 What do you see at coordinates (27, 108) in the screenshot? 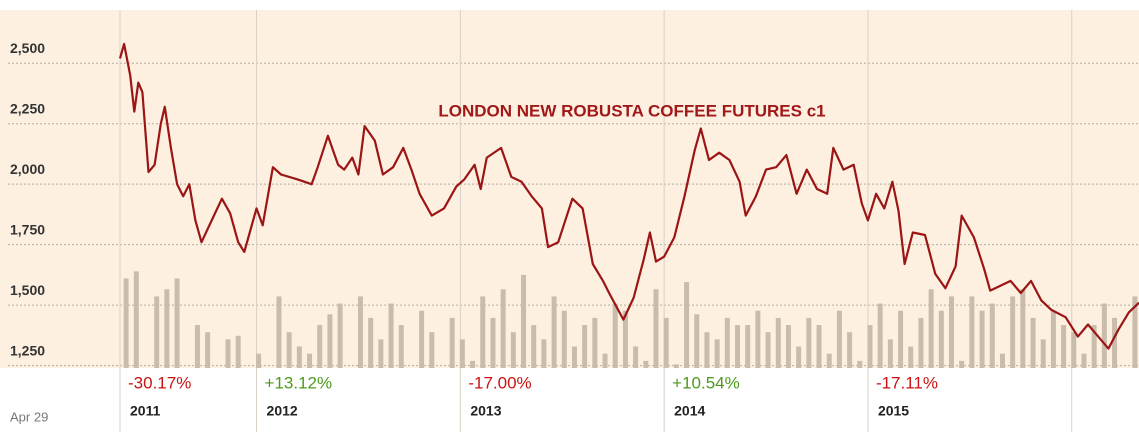
I see `y-tick-label: 2,250` at bounding box center [27, 108].